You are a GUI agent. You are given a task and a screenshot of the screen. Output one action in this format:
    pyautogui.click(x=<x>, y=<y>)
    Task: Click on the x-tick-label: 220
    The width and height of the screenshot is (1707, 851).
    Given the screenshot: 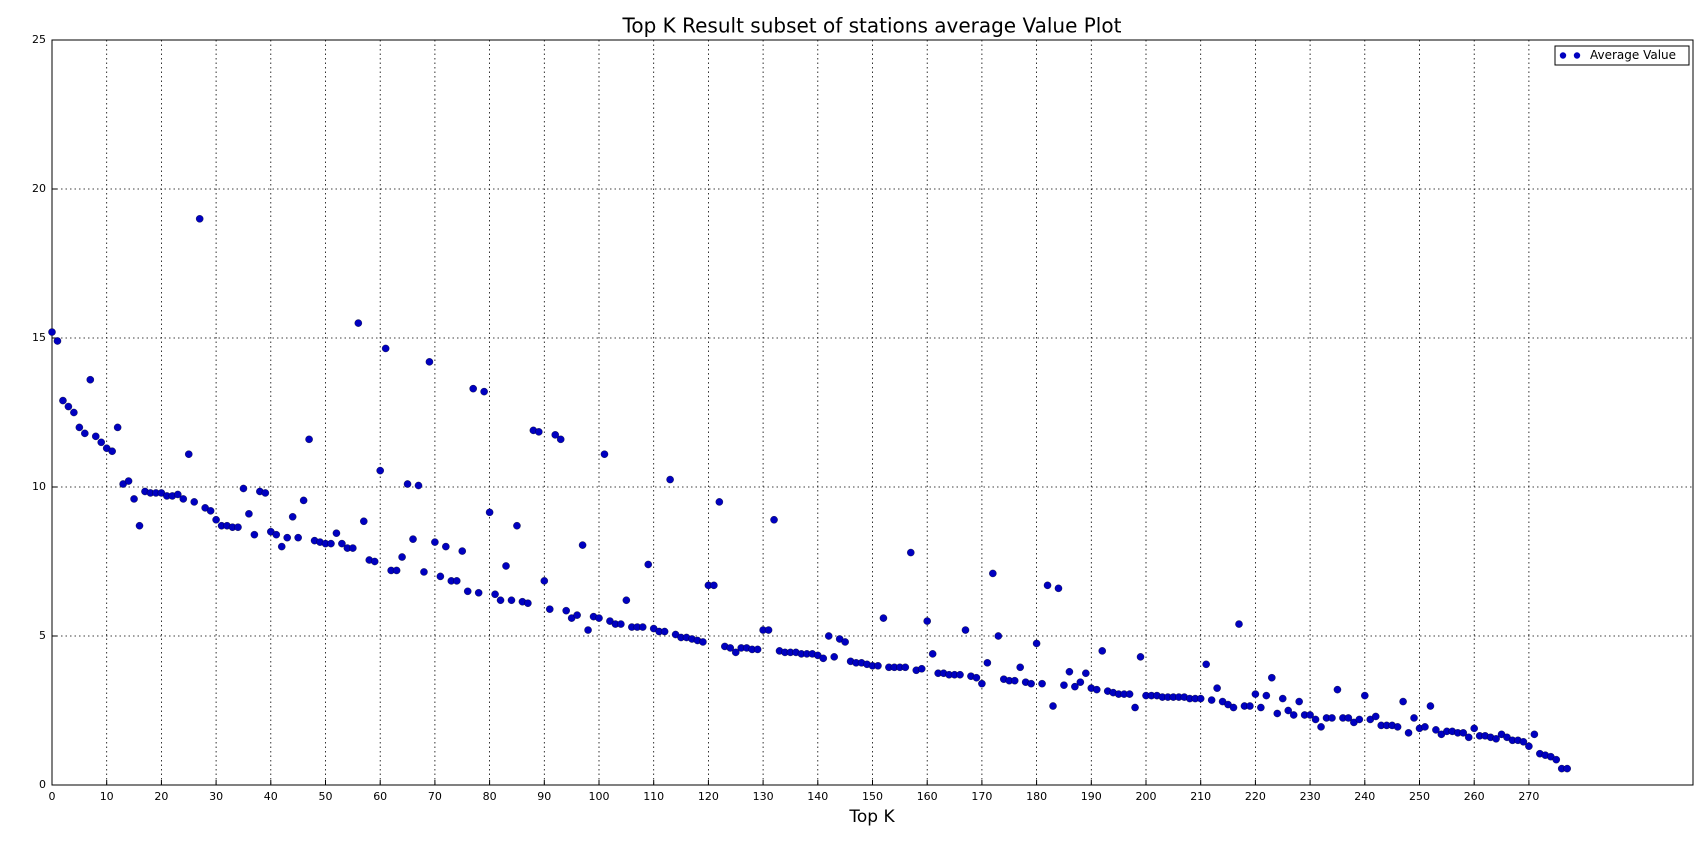 What is the action you would take?
    pyautogui.click(x=1255, y=796)
    